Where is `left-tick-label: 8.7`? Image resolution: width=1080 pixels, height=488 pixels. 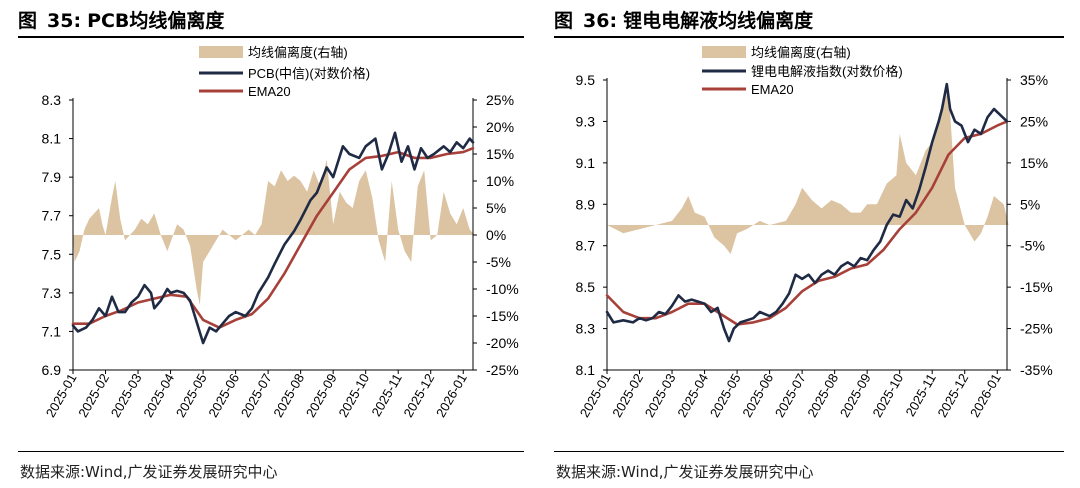 left-tick-label: 8.7 is located at coordinates (586, 246).